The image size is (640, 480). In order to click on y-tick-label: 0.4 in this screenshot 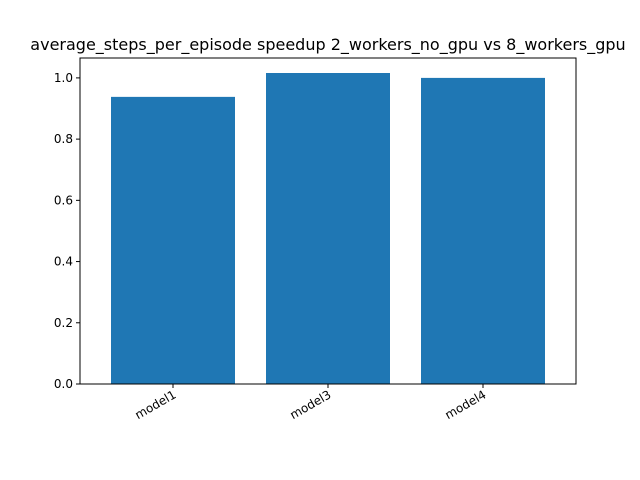, I will do `click(63, 262)`.